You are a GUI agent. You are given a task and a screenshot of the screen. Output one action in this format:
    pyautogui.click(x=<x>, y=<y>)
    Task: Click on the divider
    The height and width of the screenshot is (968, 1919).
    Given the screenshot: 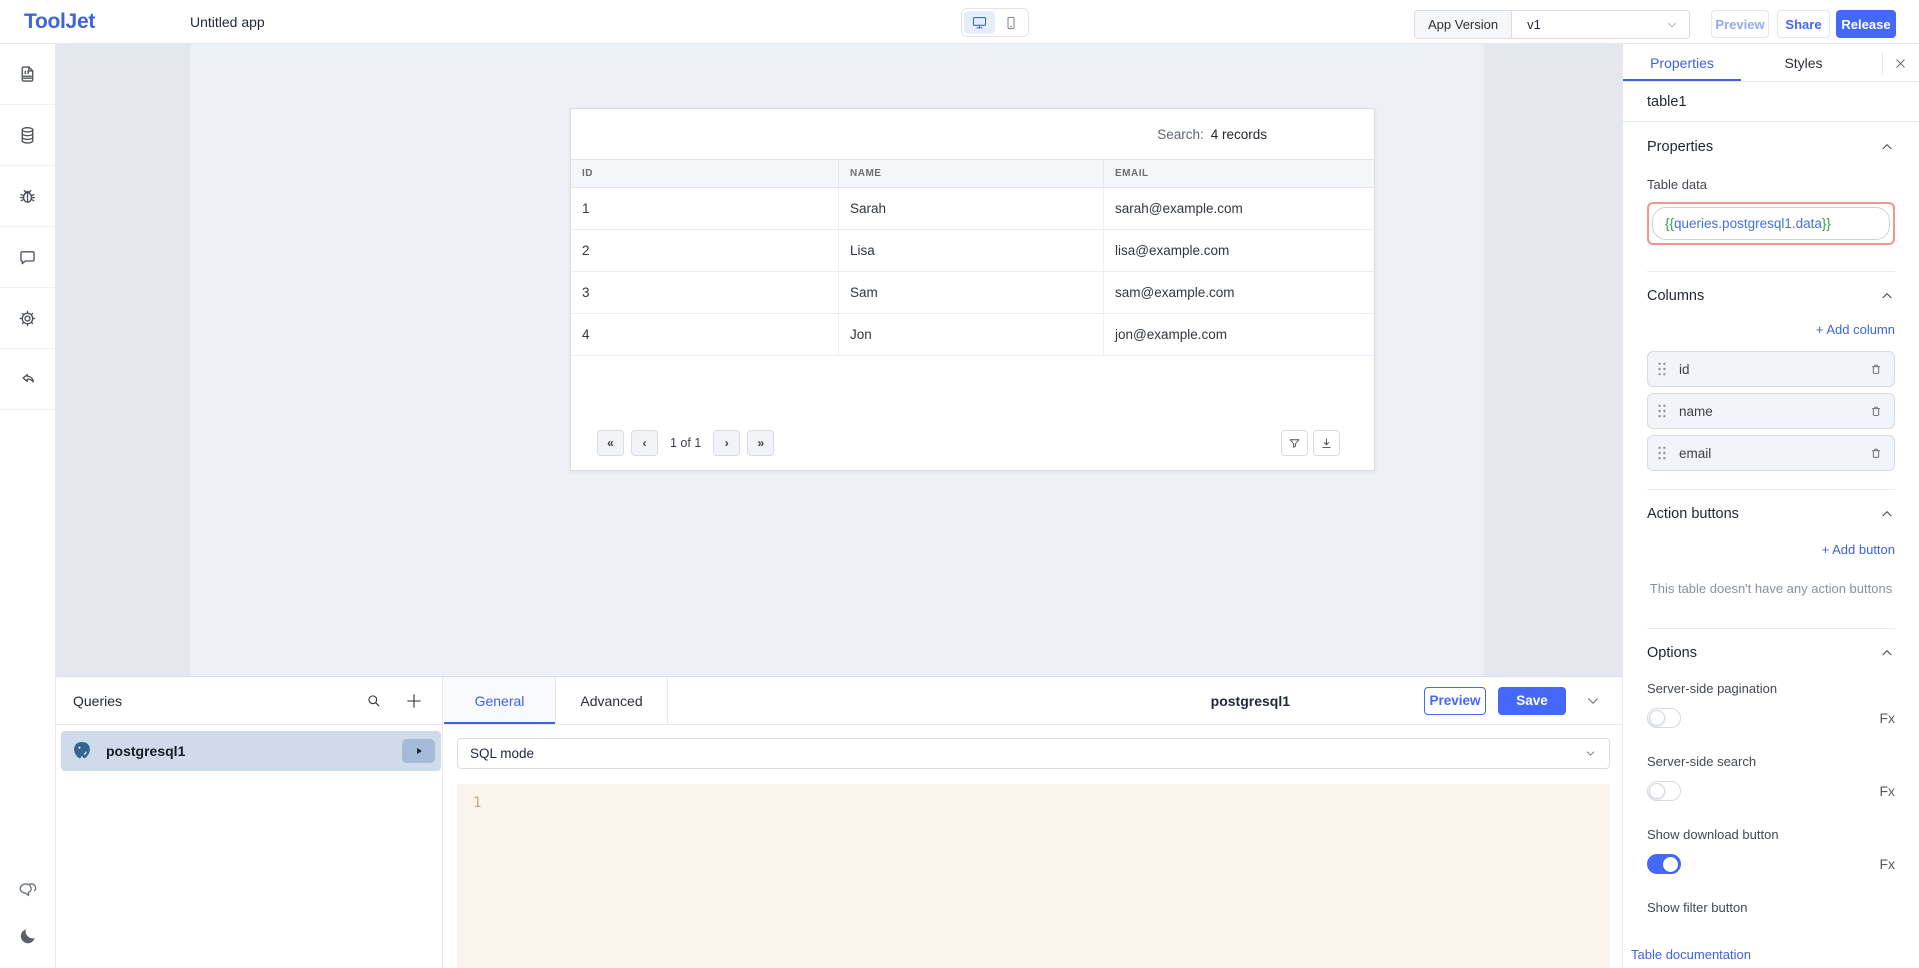 What is the action you would take?
    pyautogui.click(x=1771, y=271)
    